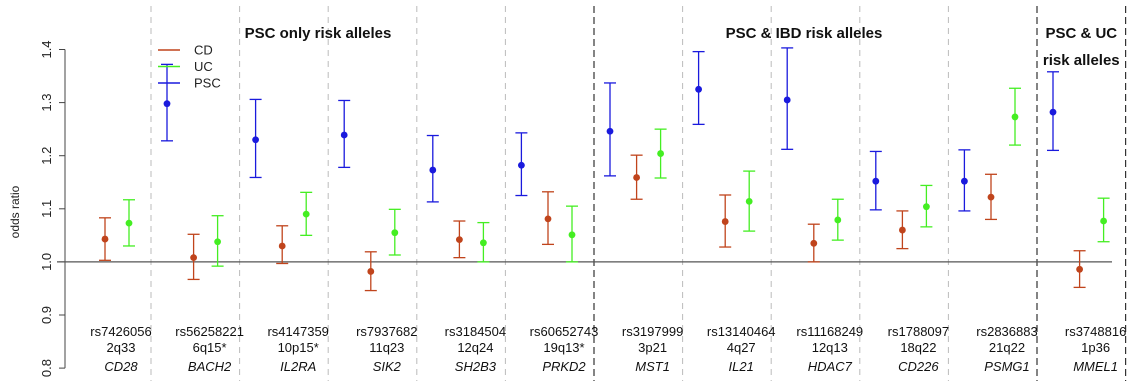 The height and width of the screenshot is (381, 1133). I want to click on gene-label: SIK2, so click(387, 366).